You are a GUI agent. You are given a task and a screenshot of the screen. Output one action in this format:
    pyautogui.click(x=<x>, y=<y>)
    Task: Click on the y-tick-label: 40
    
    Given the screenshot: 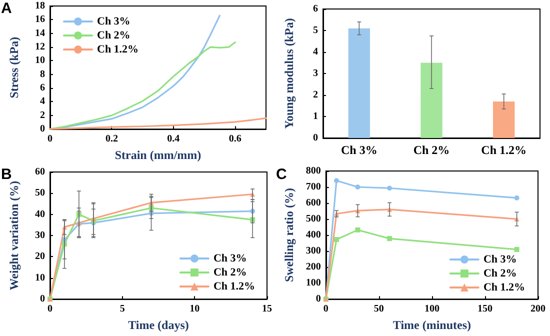 What is the action you would take?
    pyautogui.click(x=40, y=214)
    